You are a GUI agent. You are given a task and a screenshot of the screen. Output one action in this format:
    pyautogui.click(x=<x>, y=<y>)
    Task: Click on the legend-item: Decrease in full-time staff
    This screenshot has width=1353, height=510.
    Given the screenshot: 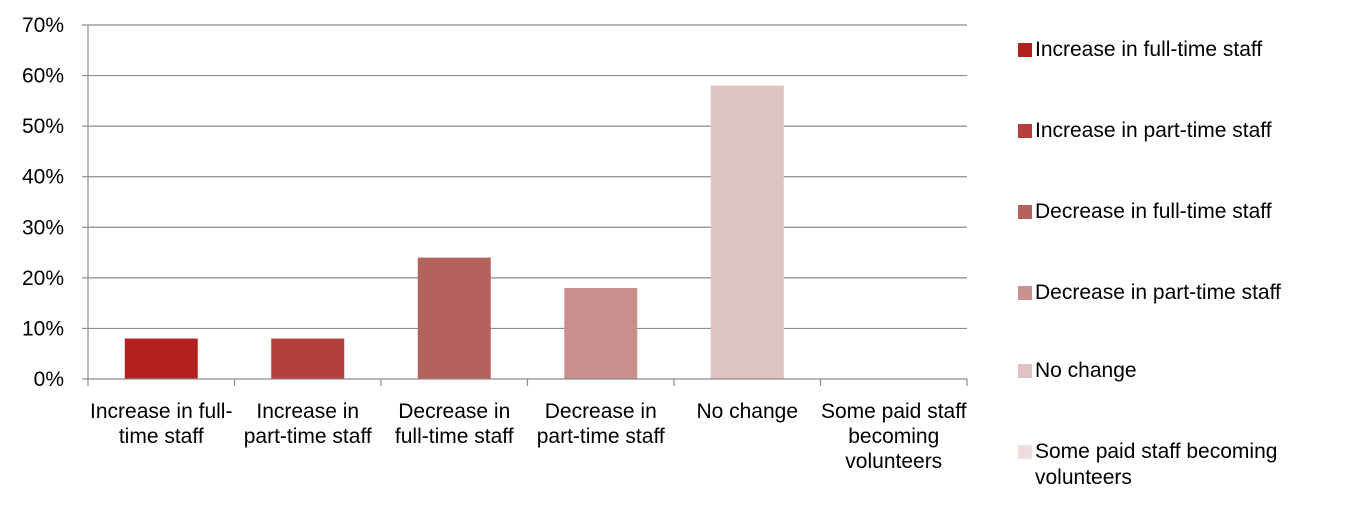 What is the action you would take?
    pyautogui.click(x=1185, y=212)
    